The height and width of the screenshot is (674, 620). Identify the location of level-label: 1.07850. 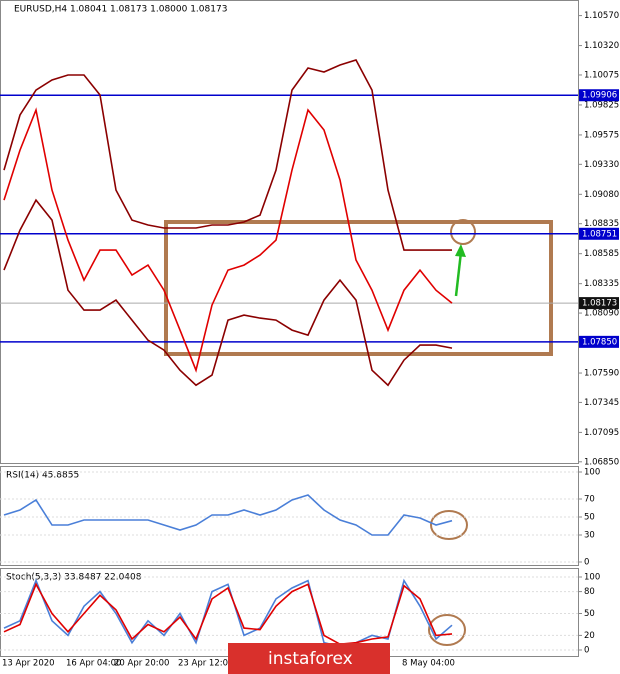
(599, 342).